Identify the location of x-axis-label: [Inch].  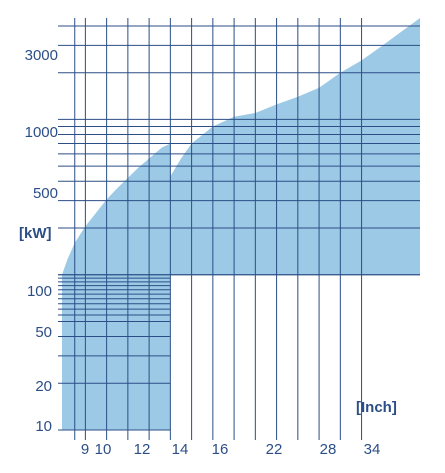
(376, 407).